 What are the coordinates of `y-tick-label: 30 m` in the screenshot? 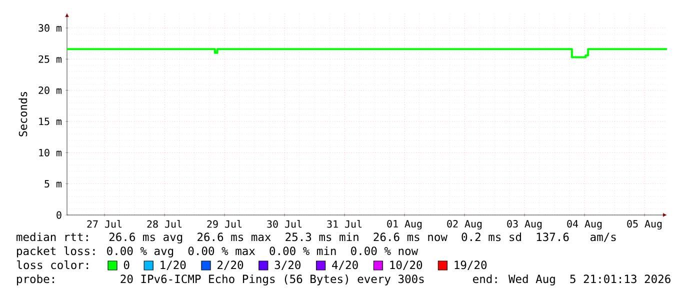 It's located at (50, 28).